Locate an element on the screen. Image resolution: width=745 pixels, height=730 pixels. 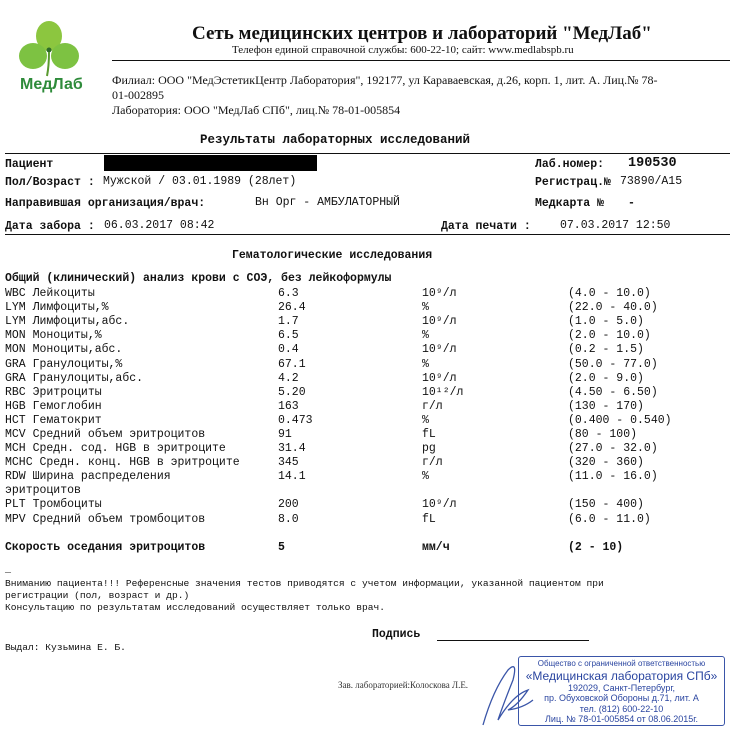
test-name: GRA Гранулоциты,% is located at coordinates (64, 364).